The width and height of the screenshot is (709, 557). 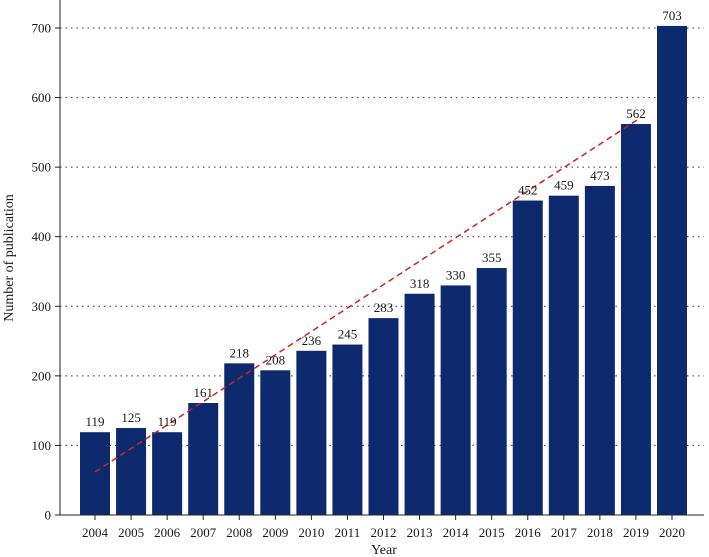 I want to click on x-tick-label-2005: 2005, so click(x=131, y=532).